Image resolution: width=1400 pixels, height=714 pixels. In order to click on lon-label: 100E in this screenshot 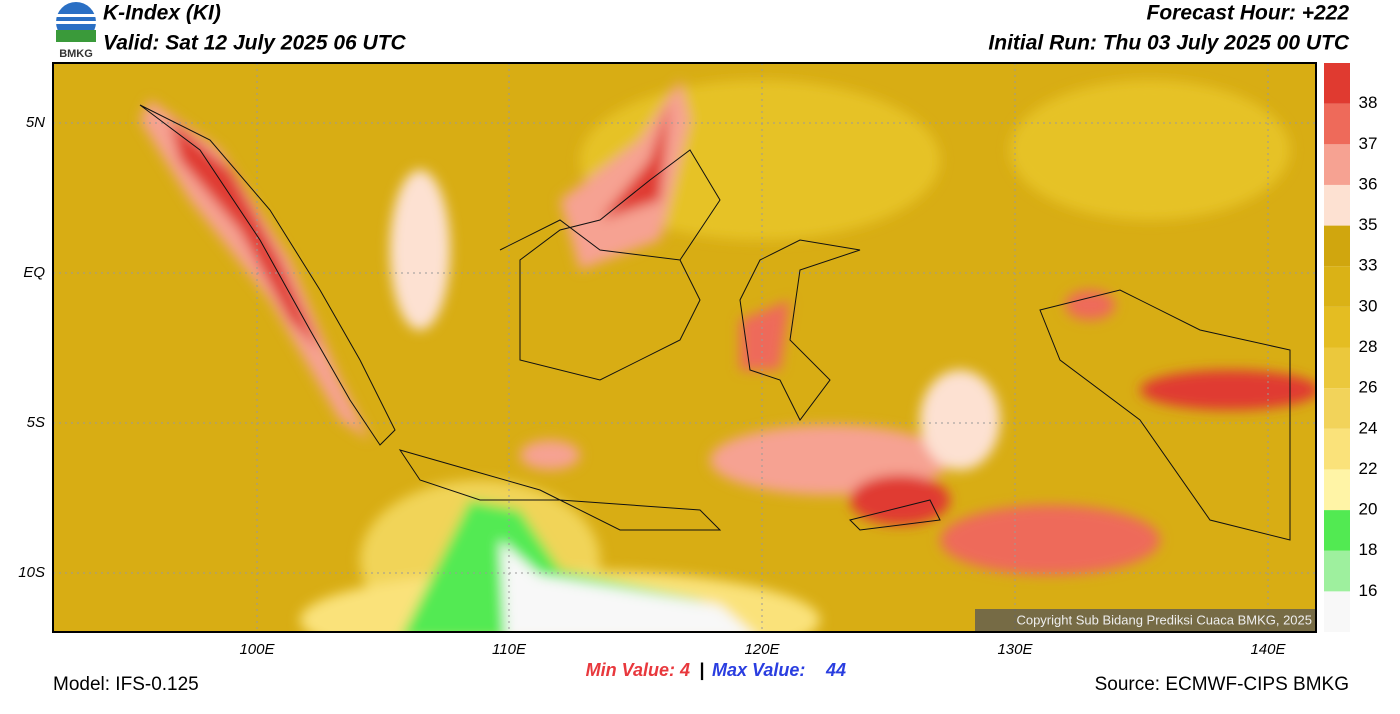, I will do `click(257, 649)`.